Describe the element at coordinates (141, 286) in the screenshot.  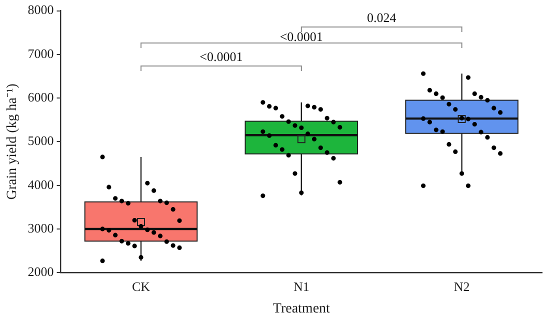
I see `x-tick-label: CK` at that location.